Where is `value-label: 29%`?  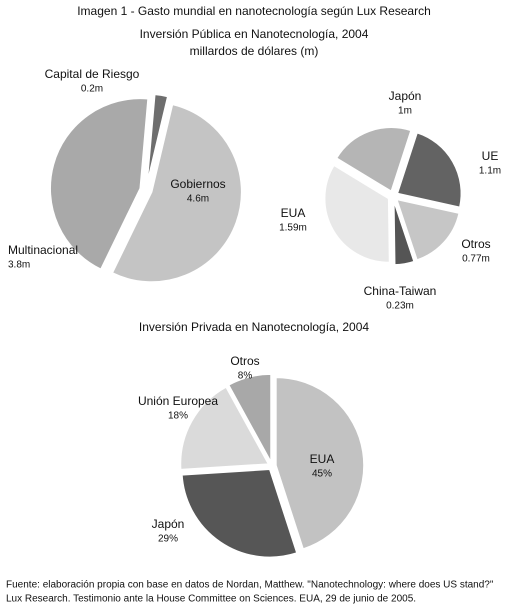
value-label: 29% is located at coordinates (168, 539).